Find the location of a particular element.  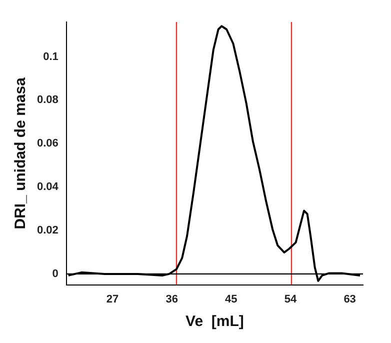

x-tick-label: 45 is located at coordinates (231, 299).